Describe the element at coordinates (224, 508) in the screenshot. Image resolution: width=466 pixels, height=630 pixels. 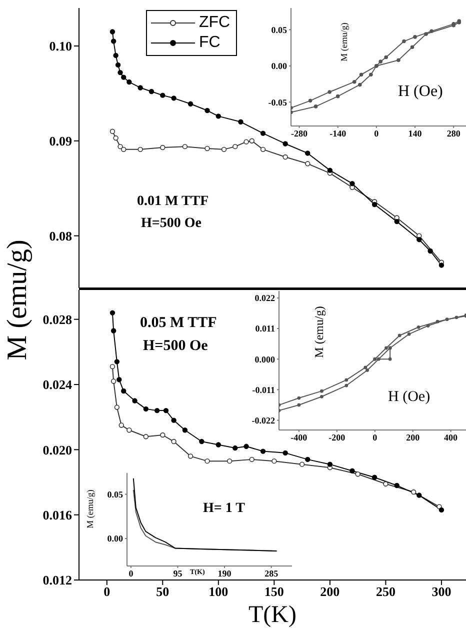
I see `annotation: H= 1 T` at that location.